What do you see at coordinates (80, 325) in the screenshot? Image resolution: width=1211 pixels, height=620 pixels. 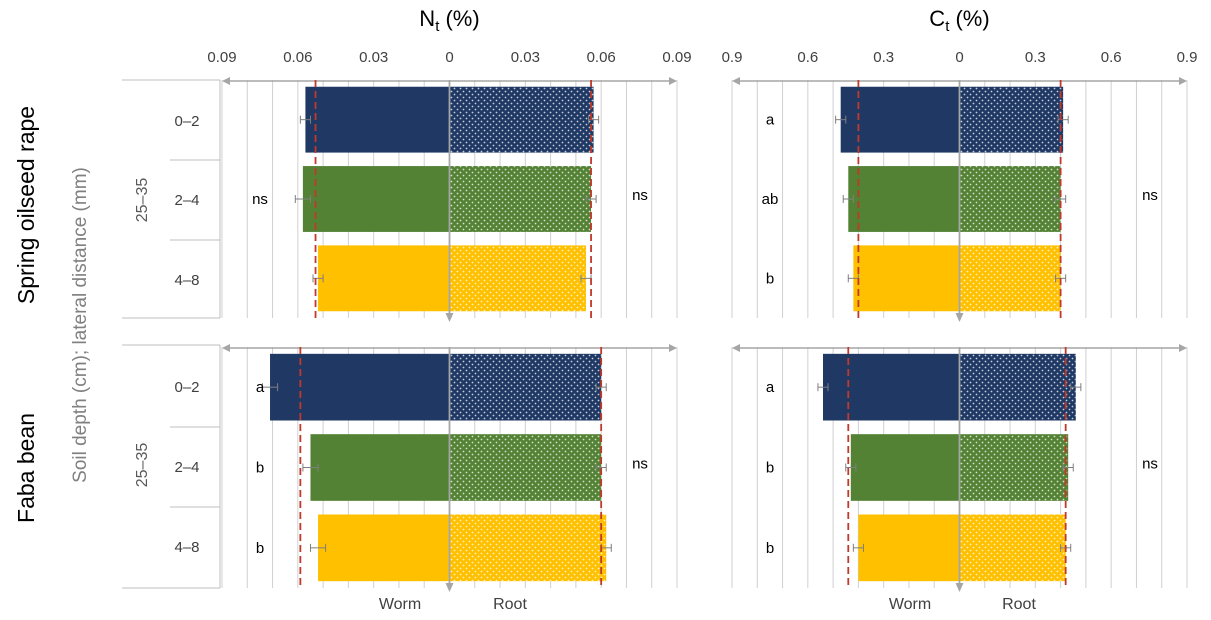 I see `y-axis-group-label: Soil depth (cm); lateral distance (mm)` at bounding box center [80, 325].